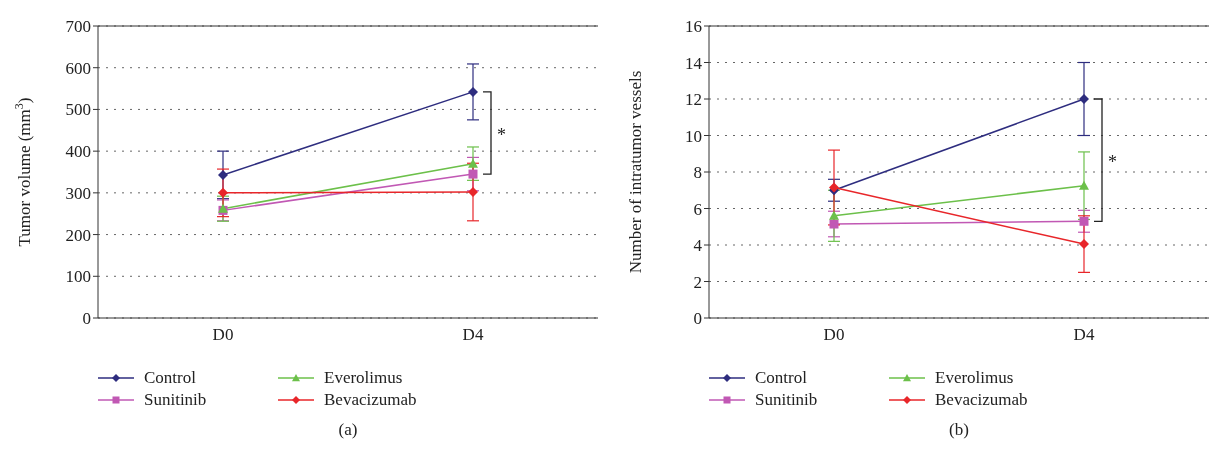 Image resolution: width=1230 pixels, height=457 pixels. I want to click on y-tick-label: 2, so click(697, 282).